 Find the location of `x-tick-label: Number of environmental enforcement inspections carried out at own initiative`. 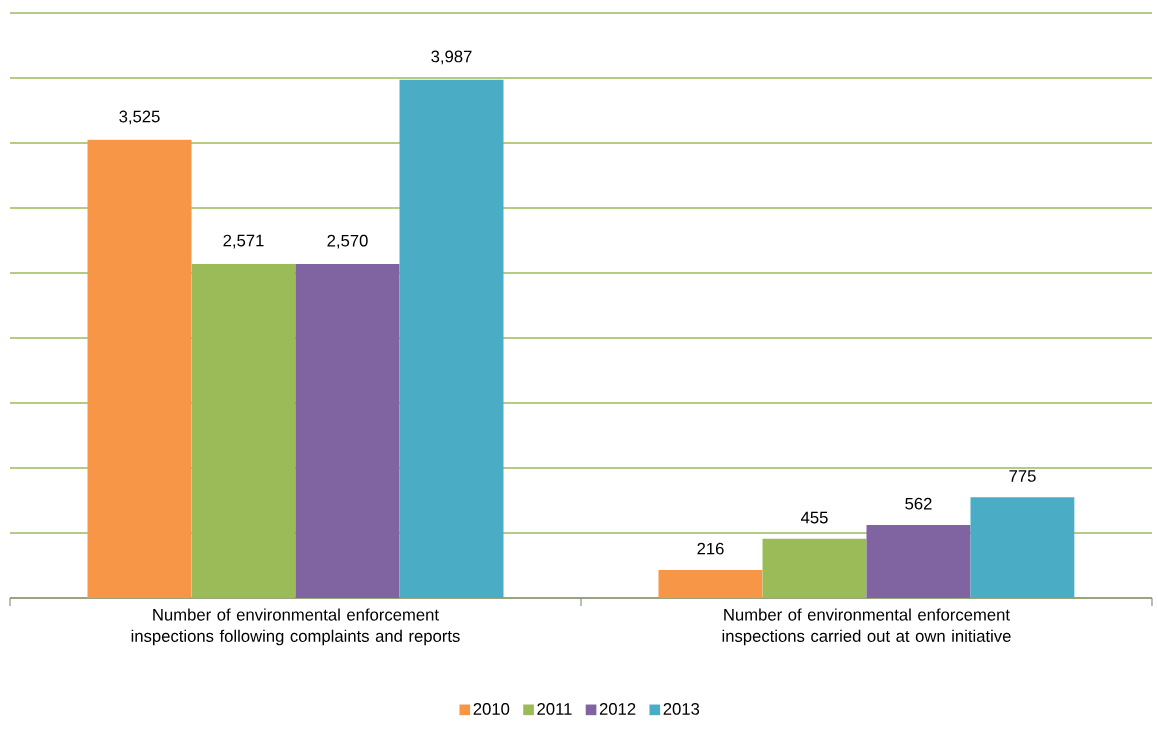

x-tick-label: Number of environmental enforcement inspections carried out at own initiative is located at coordinates (866, 627).